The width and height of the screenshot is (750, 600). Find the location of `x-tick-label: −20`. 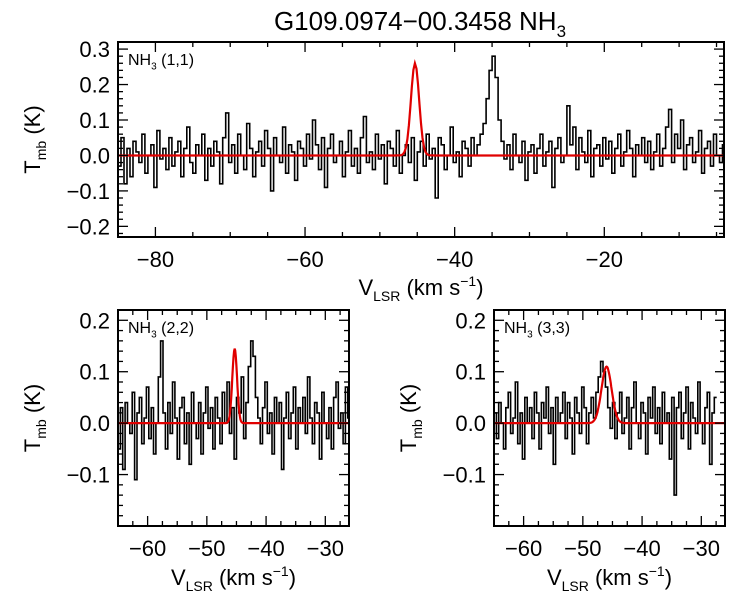

x-tick-label: −20 is located at coordinates (604, 259).